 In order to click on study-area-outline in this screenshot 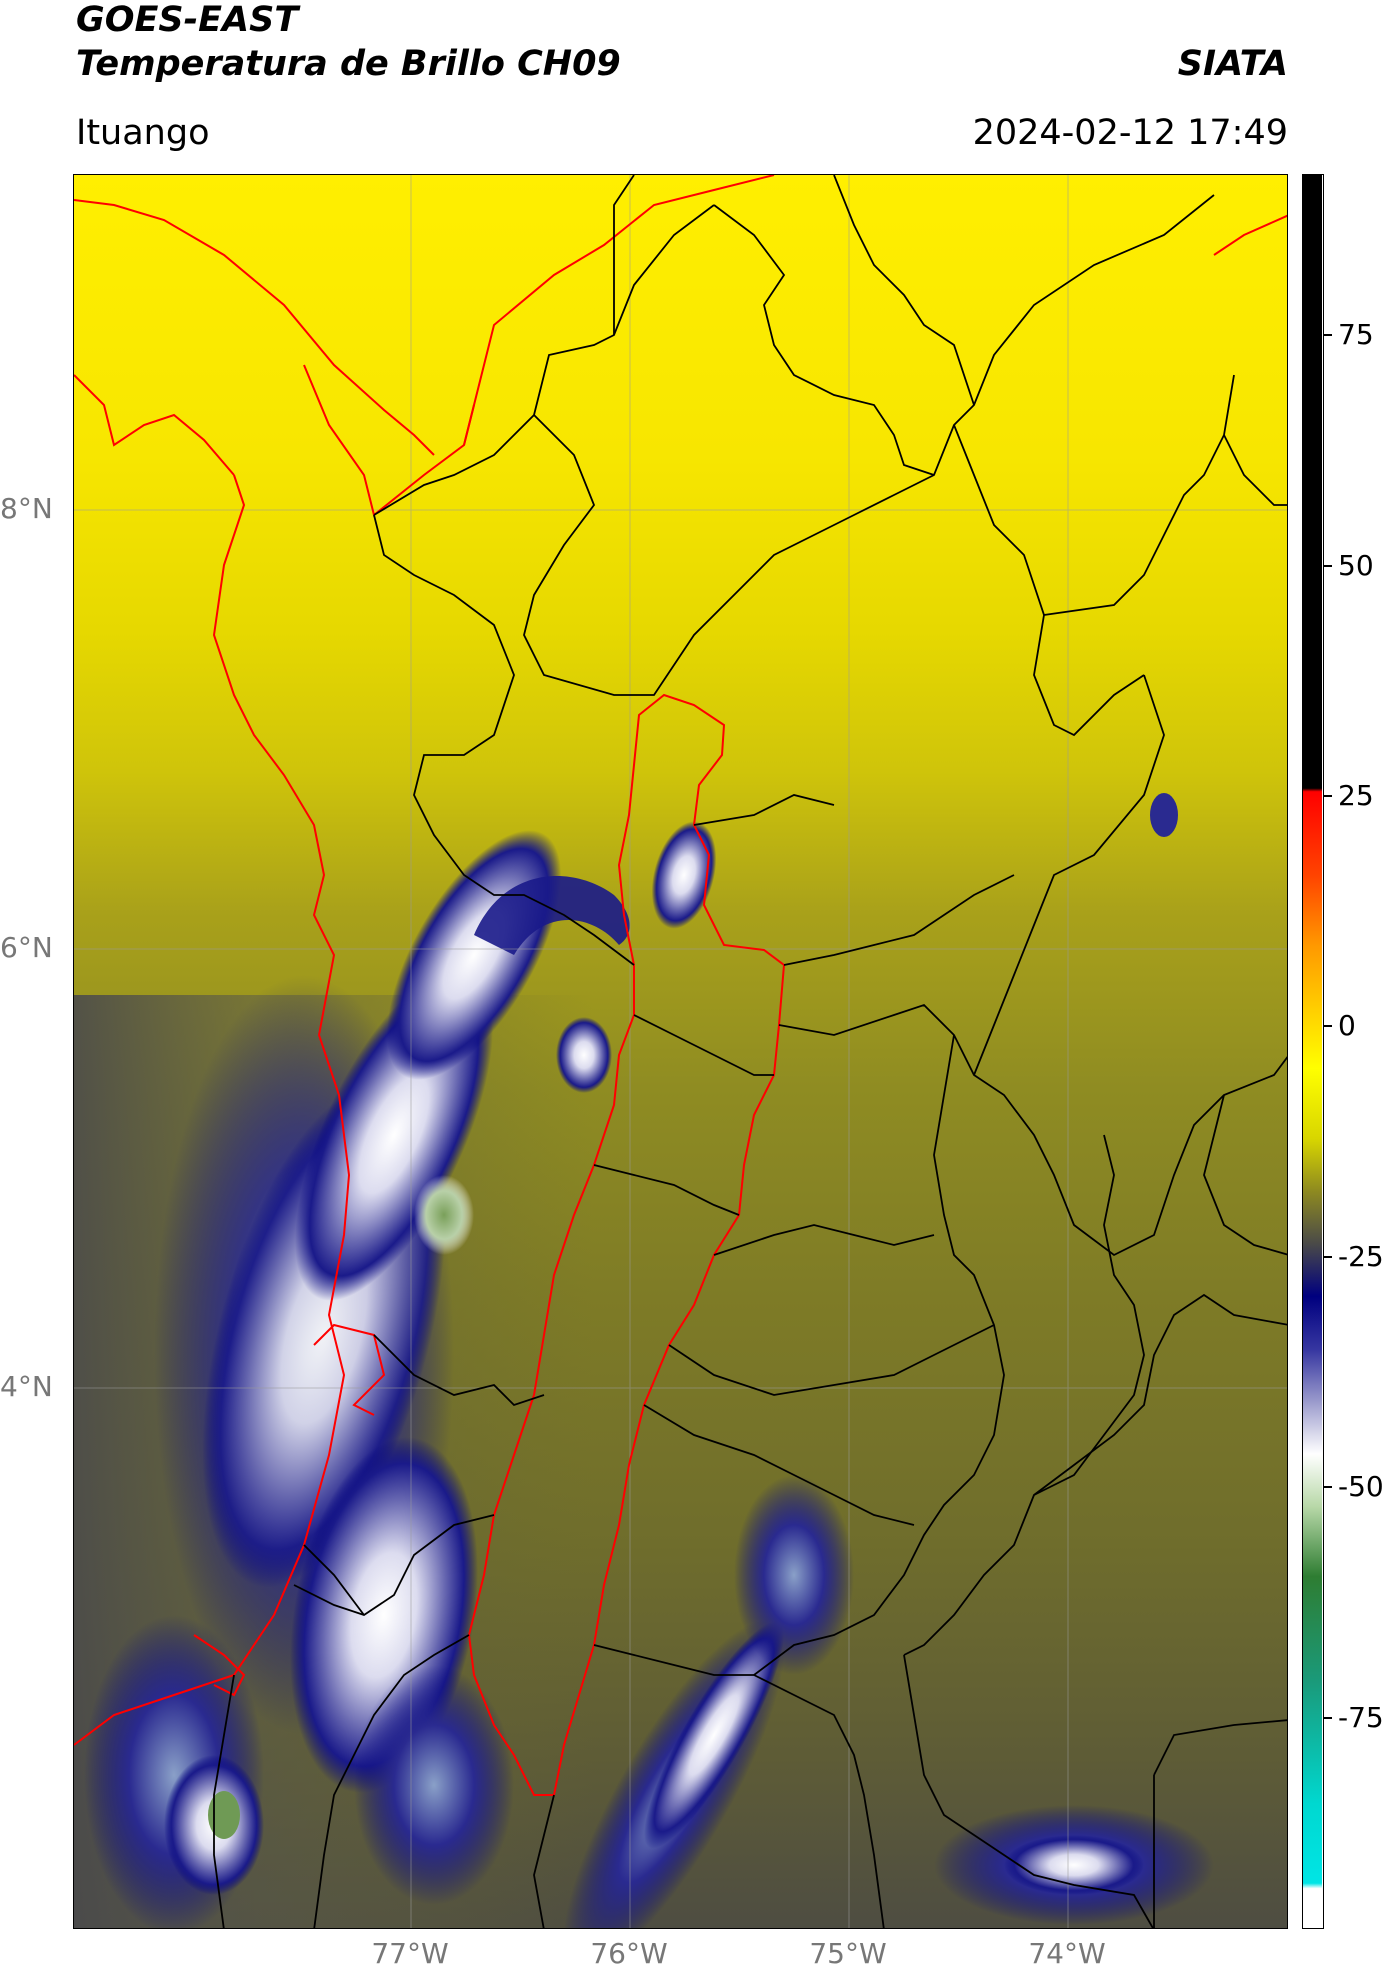, I will do `click(626, 1244)`.